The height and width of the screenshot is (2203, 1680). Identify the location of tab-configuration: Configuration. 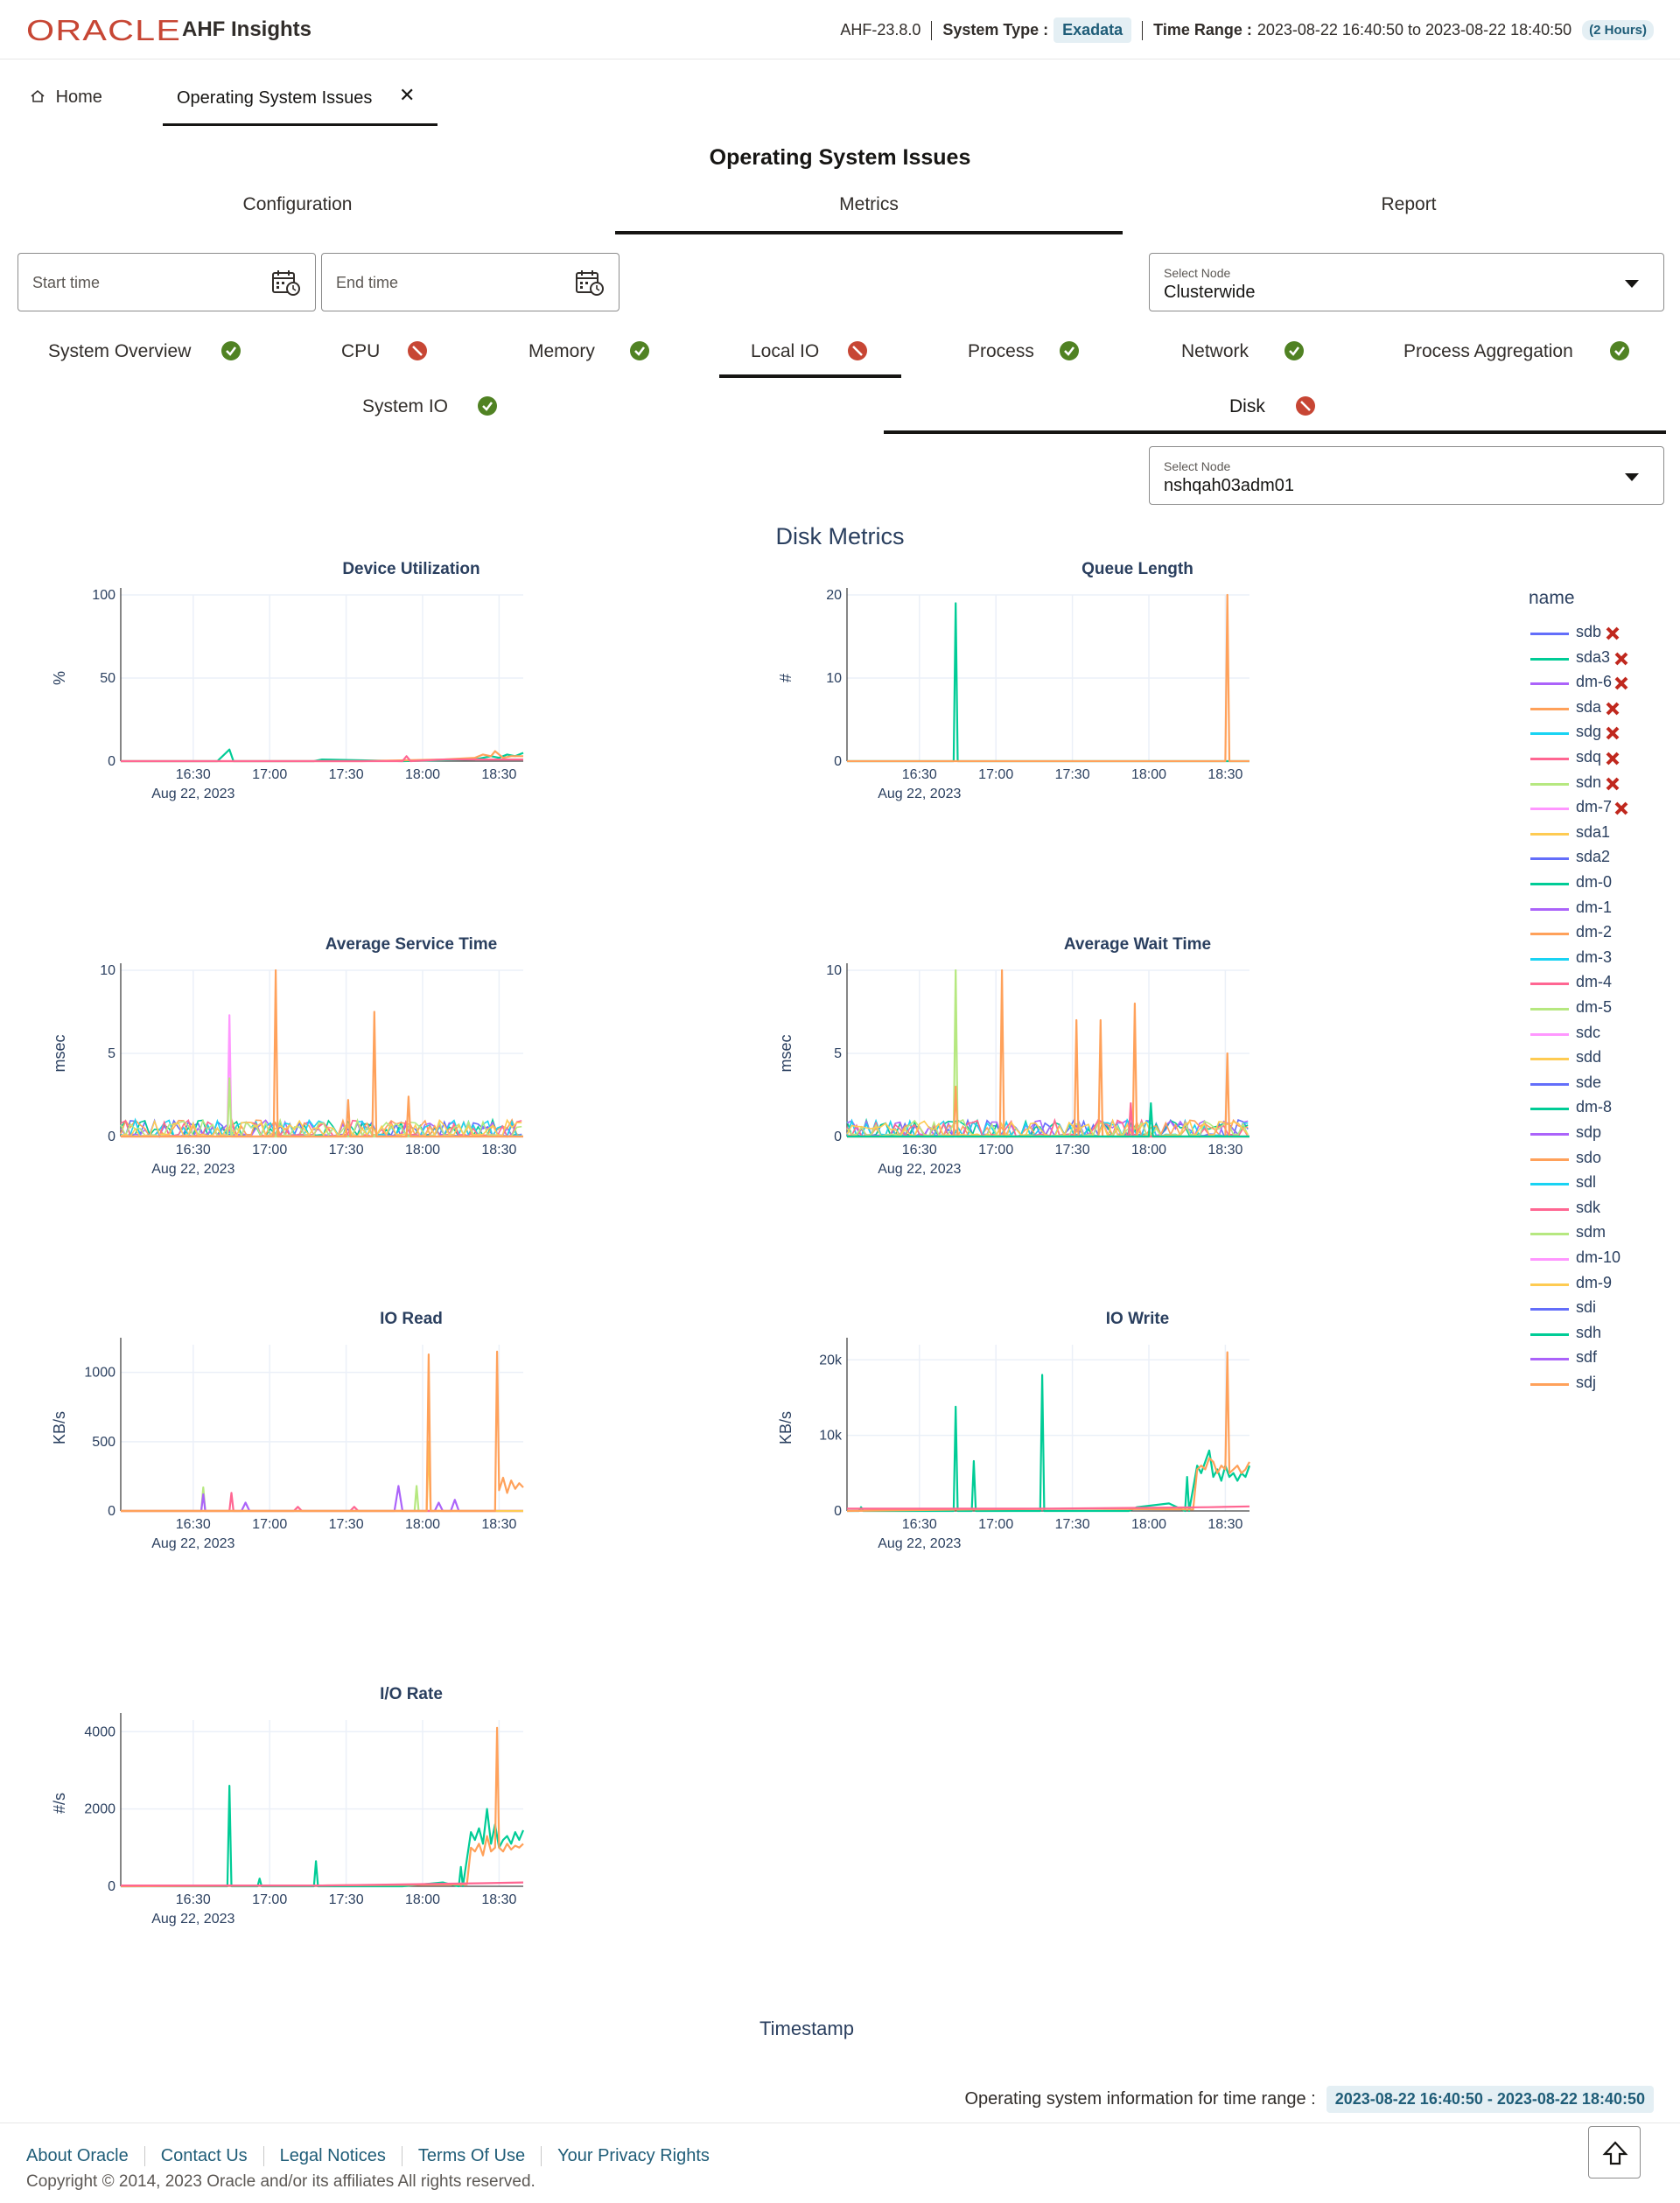
(297, 204).